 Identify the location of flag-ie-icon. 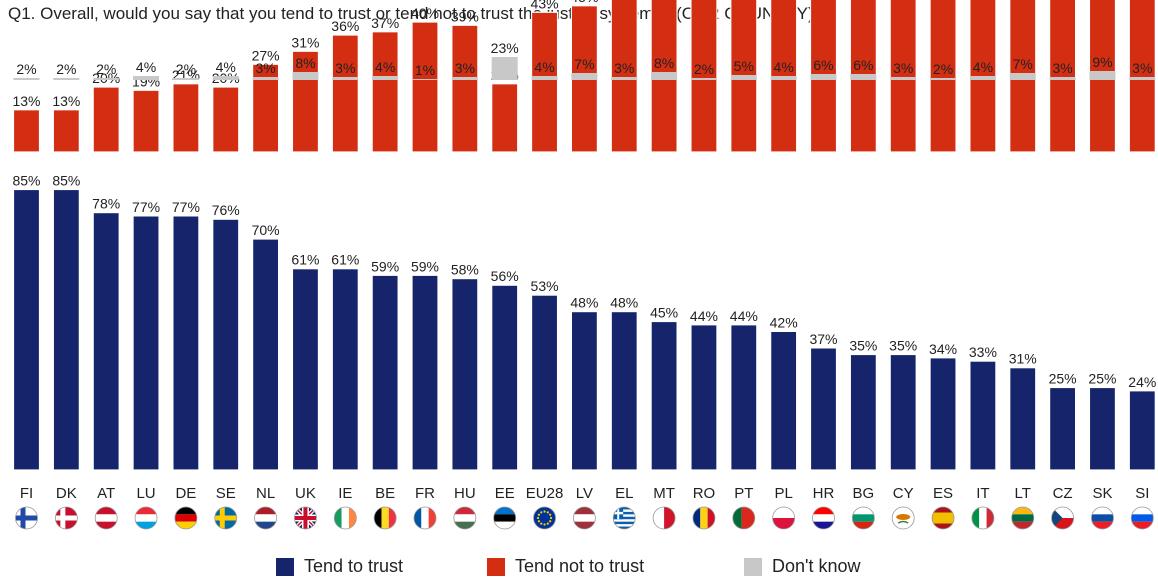
(345, 518).